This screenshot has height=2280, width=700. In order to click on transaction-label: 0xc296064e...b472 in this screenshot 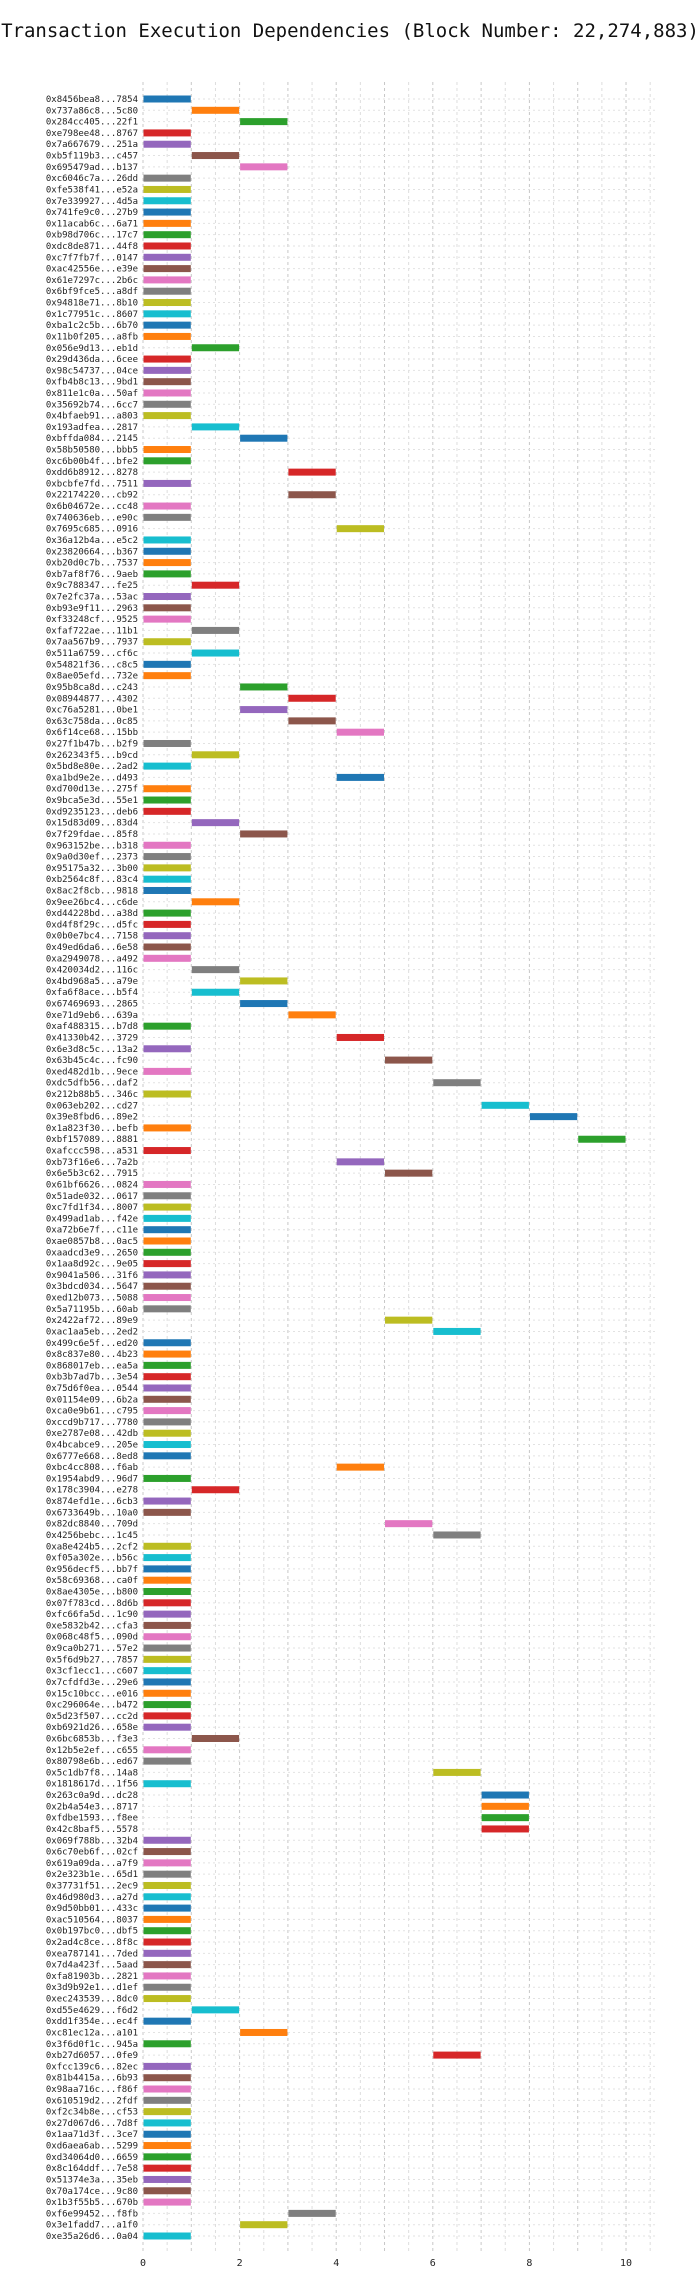, I will do `click(92, 1706)`.